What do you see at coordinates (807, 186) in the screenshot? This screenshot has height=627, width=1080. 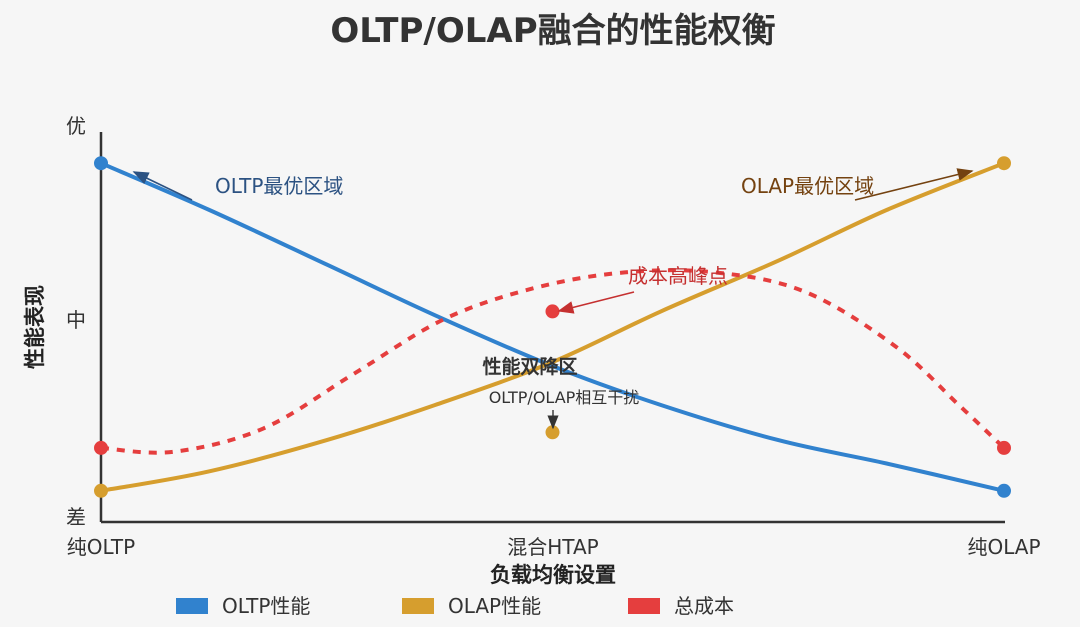 I see `annotation-olap-optimal: OLAP最优区域` at bounding box center [807, 186].